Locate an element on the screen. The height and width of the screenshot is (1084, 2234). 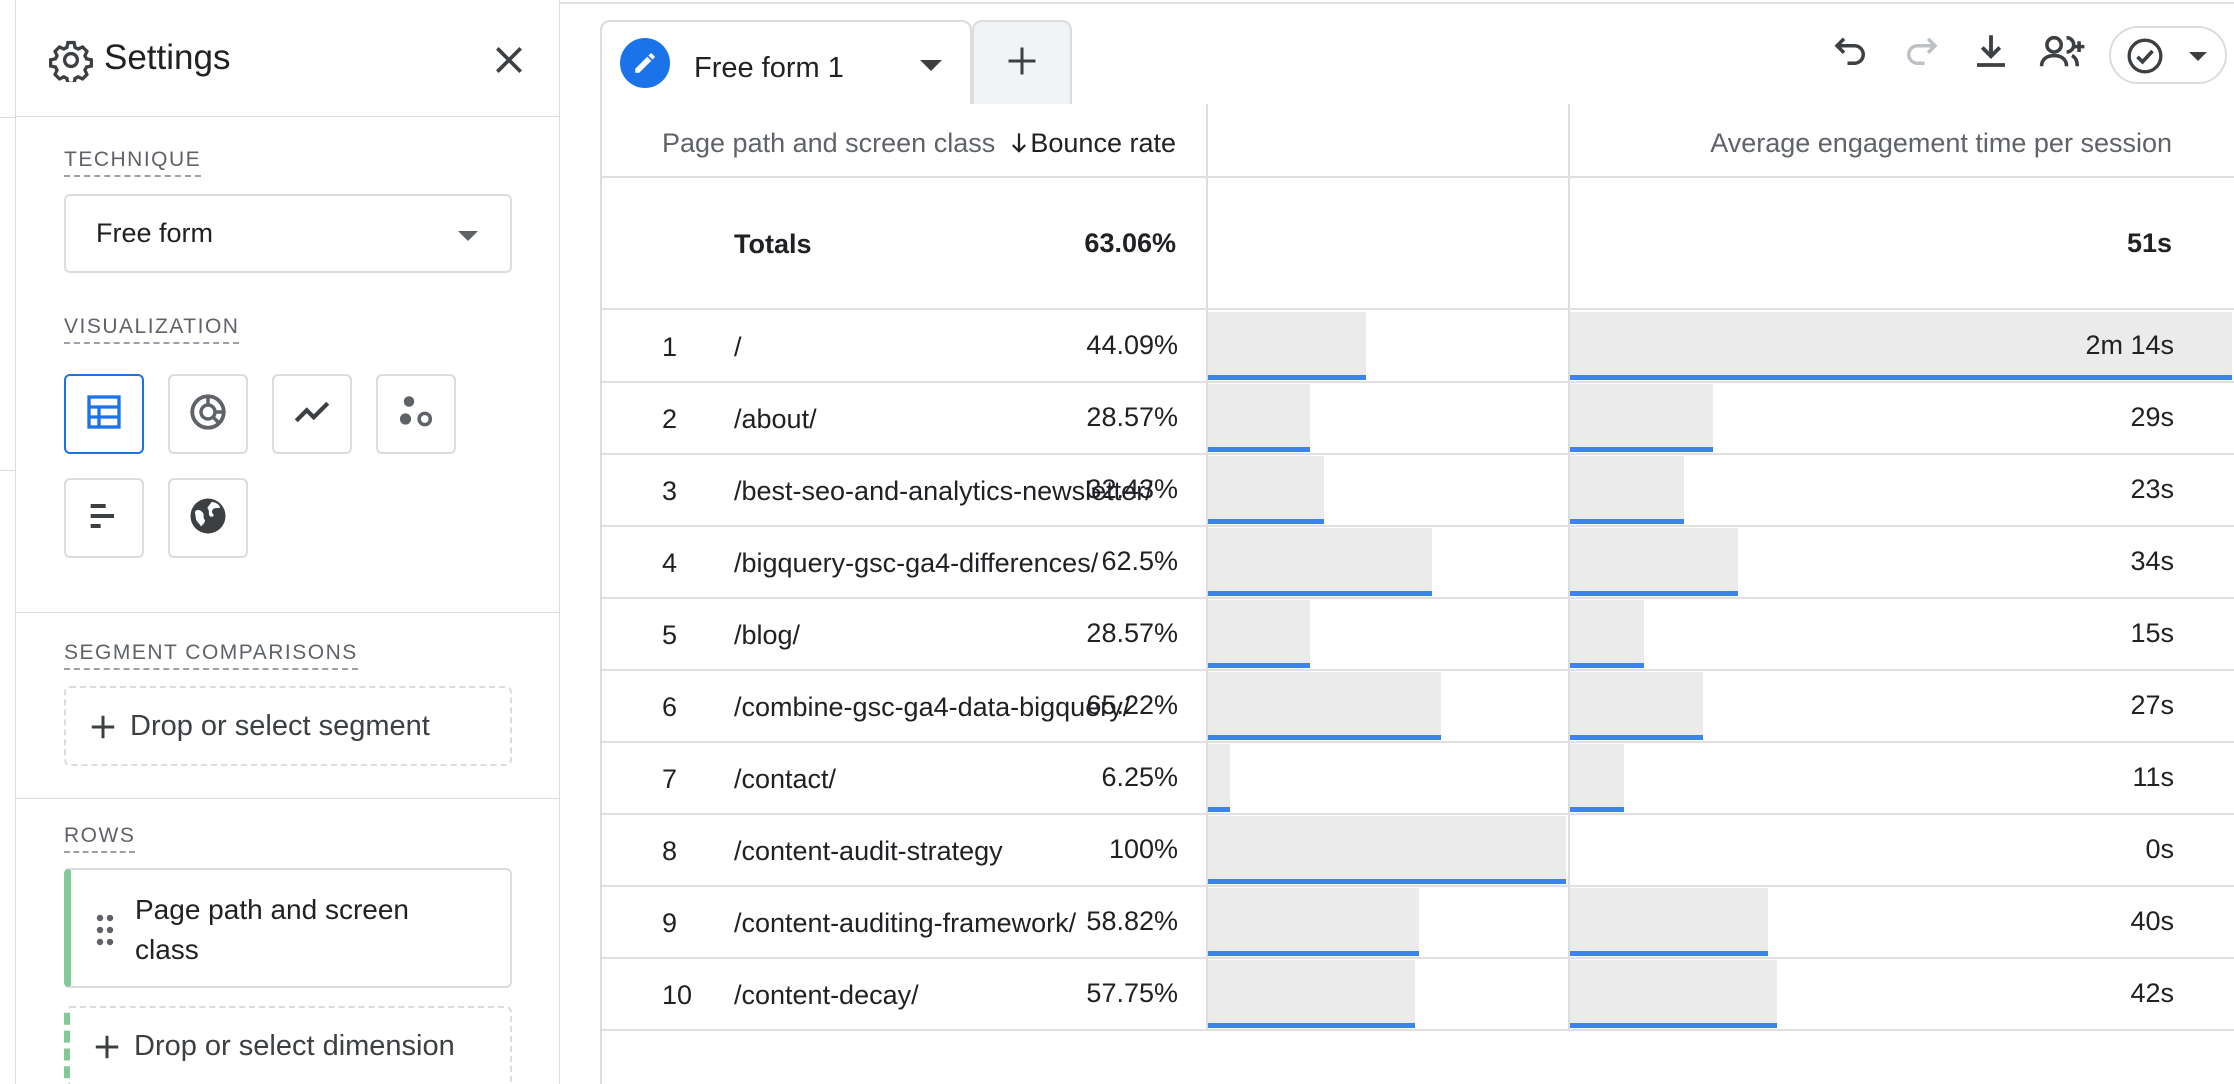
row-bounce-rate: 62.5% is located at coordinates (1139, 561).